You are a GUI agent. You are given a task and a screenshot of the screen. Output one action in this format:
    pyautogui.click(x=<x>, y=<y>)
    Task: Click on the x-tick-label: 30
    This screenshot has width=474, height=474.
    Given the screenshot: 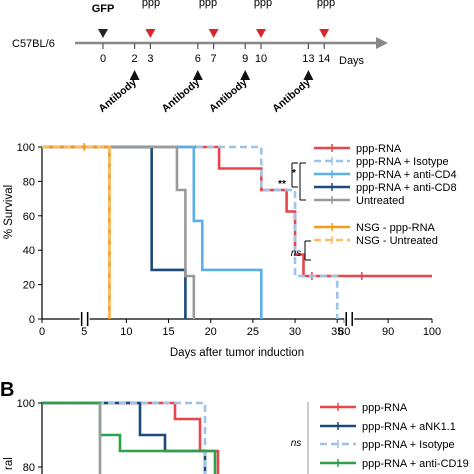 What is the action you would take?
    pyautogui.click(x=295, y=332)
    